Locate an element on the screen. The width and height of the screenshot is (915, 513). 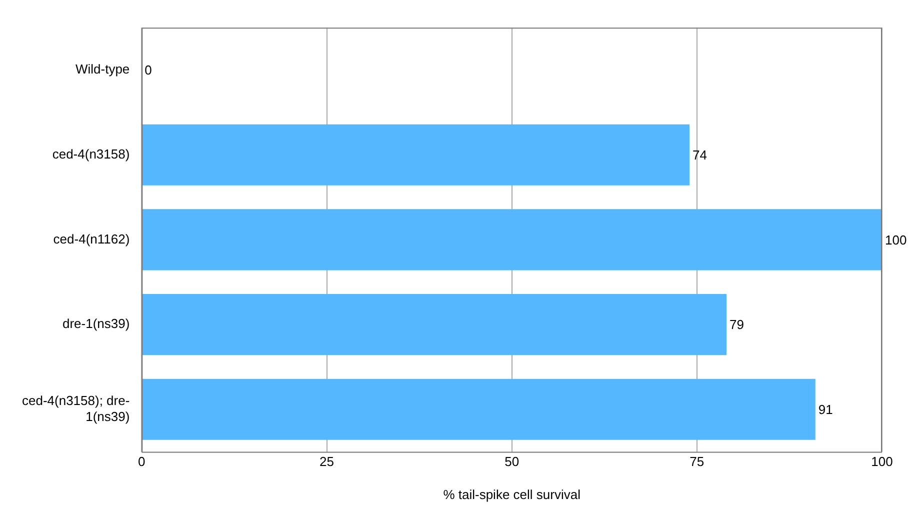
data-label: 91 is located at coordinates (825, 409).